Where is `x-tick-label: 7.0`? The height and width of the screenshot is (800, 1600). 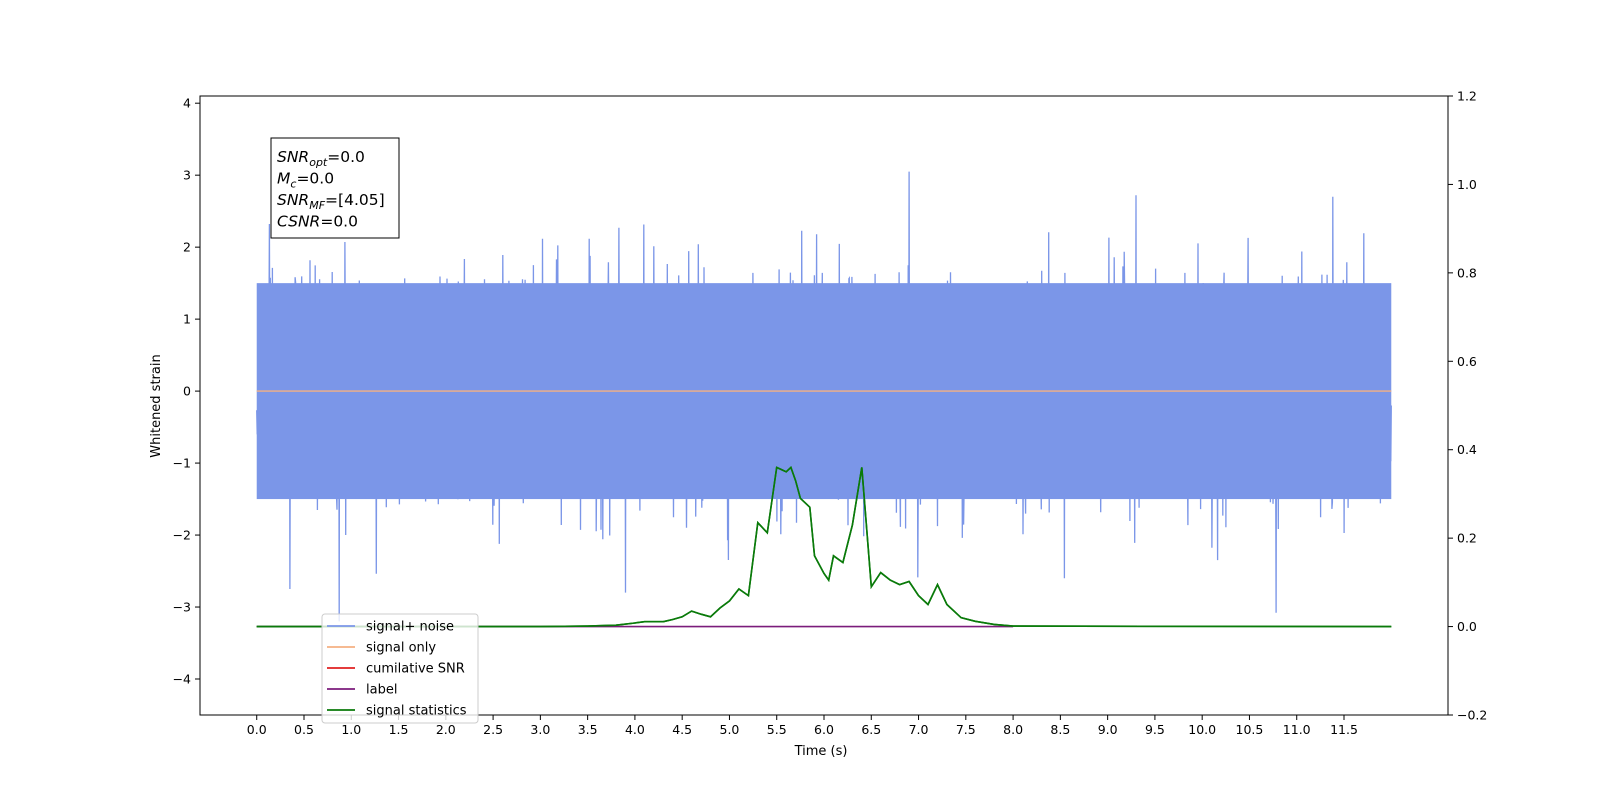
x-tick-label: 7.0 is located at coordinates (919, 729).